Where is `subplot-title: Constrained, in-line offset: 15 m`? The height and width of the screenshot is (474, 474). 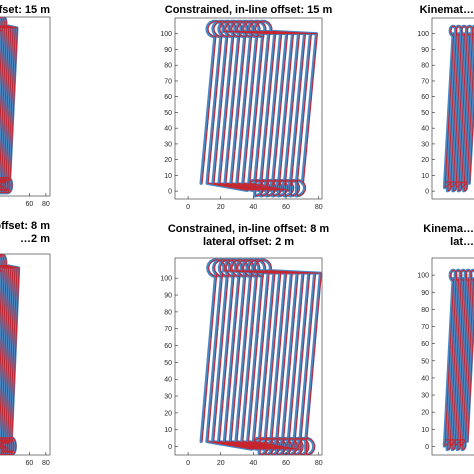
subplot-title: Constrained, in-line offset: 15 m is located at coordinates (249, 10).